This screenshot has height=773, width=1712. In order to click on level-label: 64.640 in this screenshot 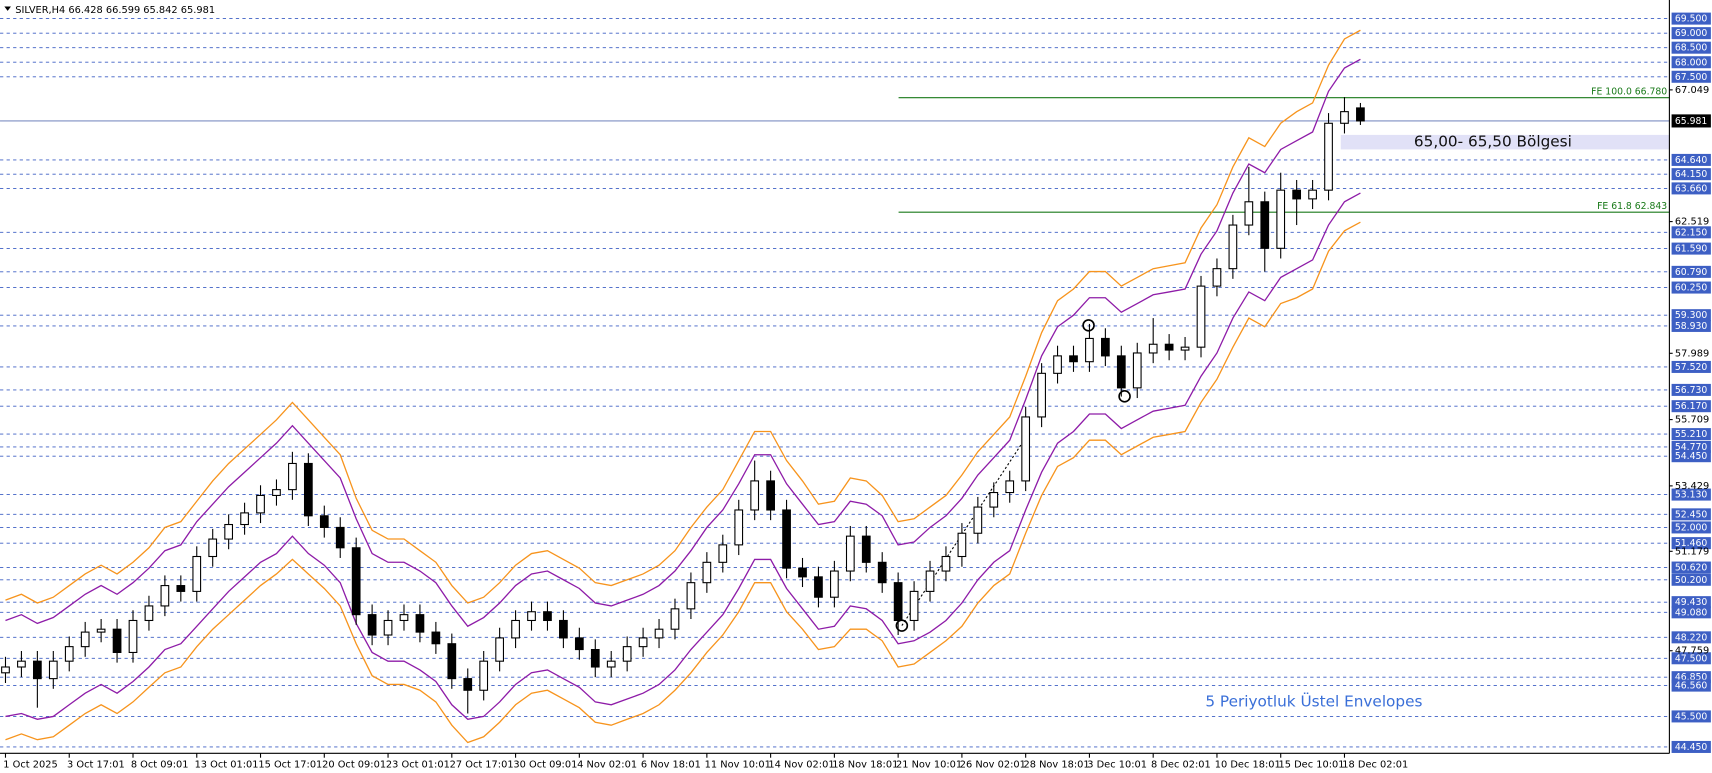, I will do `click(1691, 160)`.